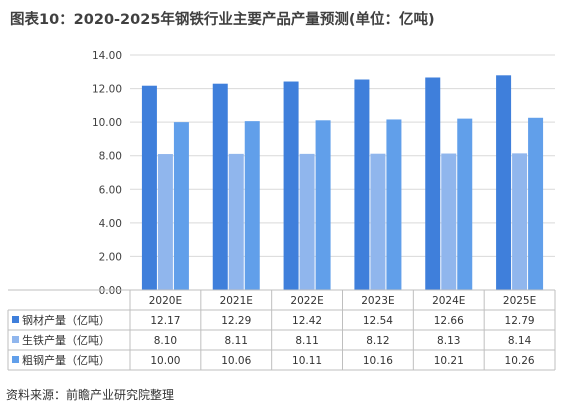 Image resolution: width=569 pixels, height=414 pixels. What do you see at coordinates (307, 321) in the screenshot?
I see `data-label: 12.42` at bounding box center [307, 321].